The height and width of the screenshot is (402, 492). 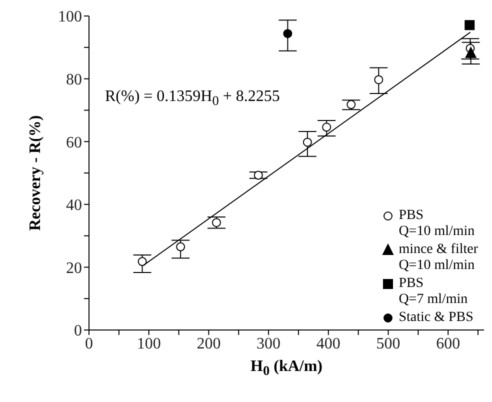 What do you see at coordinates (35, 173) in the screenshot?
I see `y-axis-title: Recovery - R(%)` at bounding box center [35, 173].